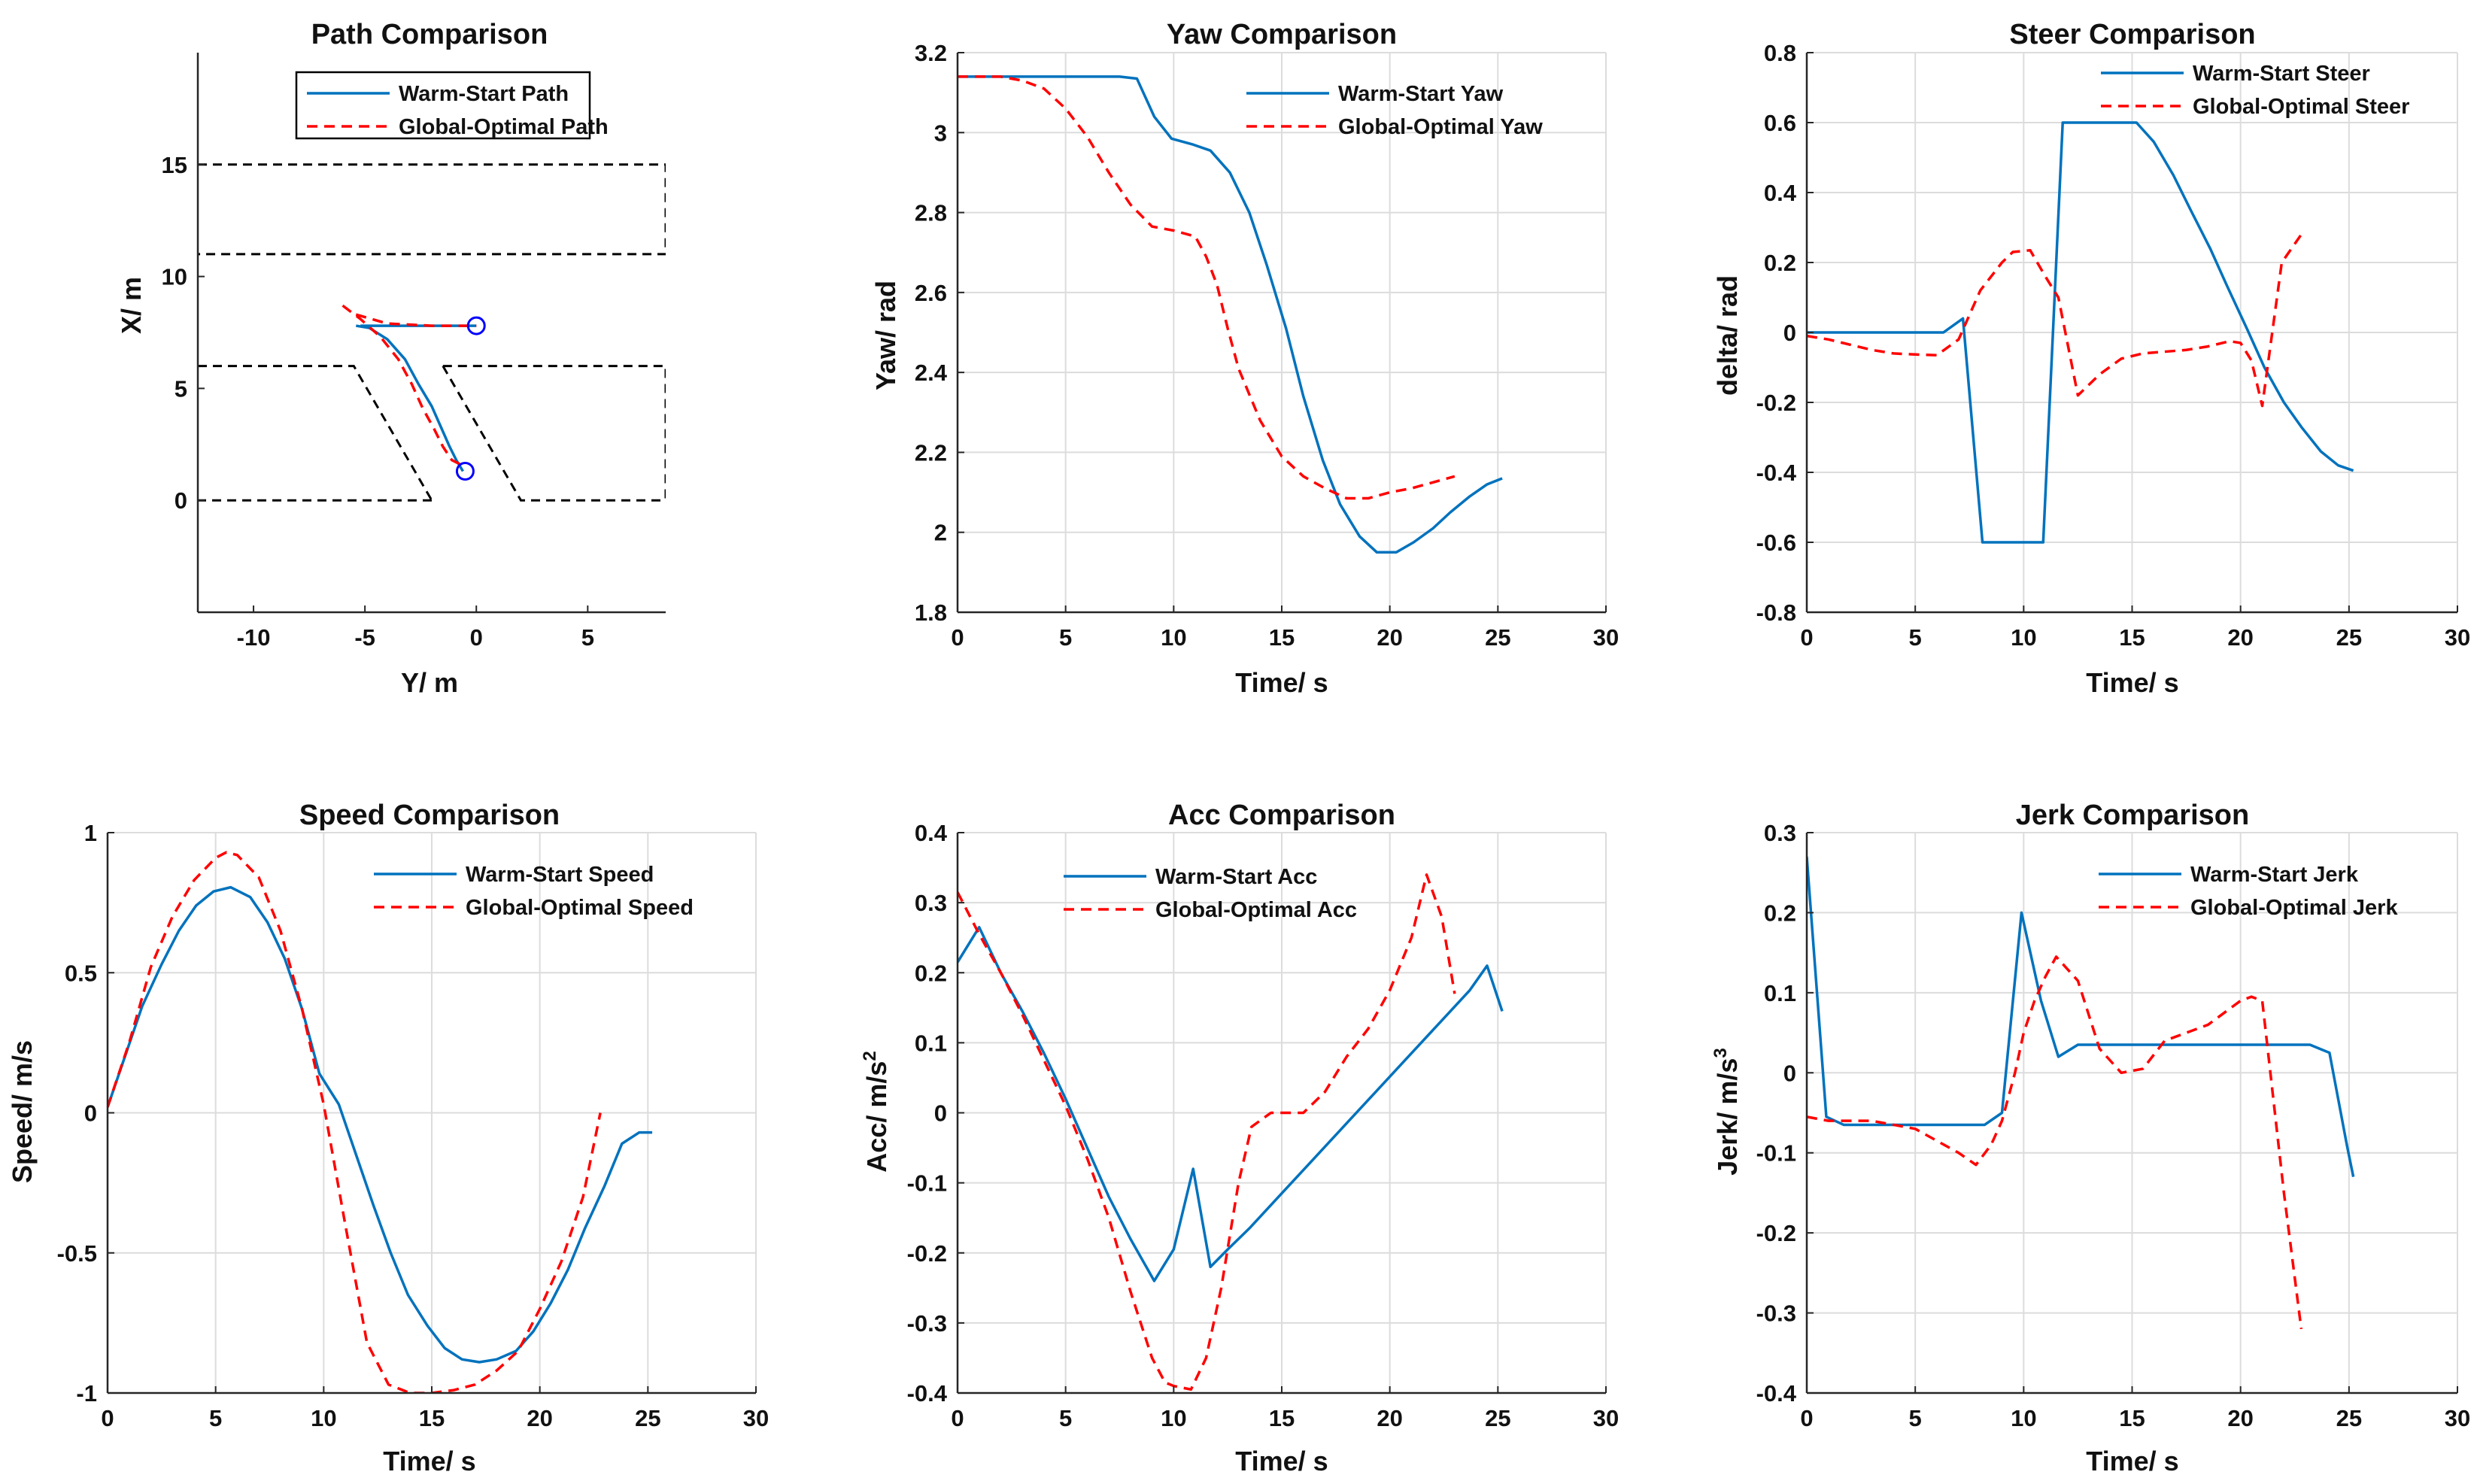 Image resolution: width=2477 pixels, height=1484 pixels. Describe the element at coordinates (1394, 110) in the screenshot. I see `legend: Warm-Start Yaw Global-Optimal Yaw` at that location.